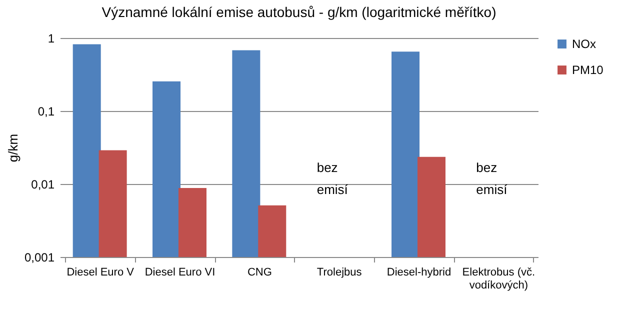  What do you see at coordinates (12, 148) in the screenshot?
I see `y-axis-title: g/km` at bounding box center [12, 148].